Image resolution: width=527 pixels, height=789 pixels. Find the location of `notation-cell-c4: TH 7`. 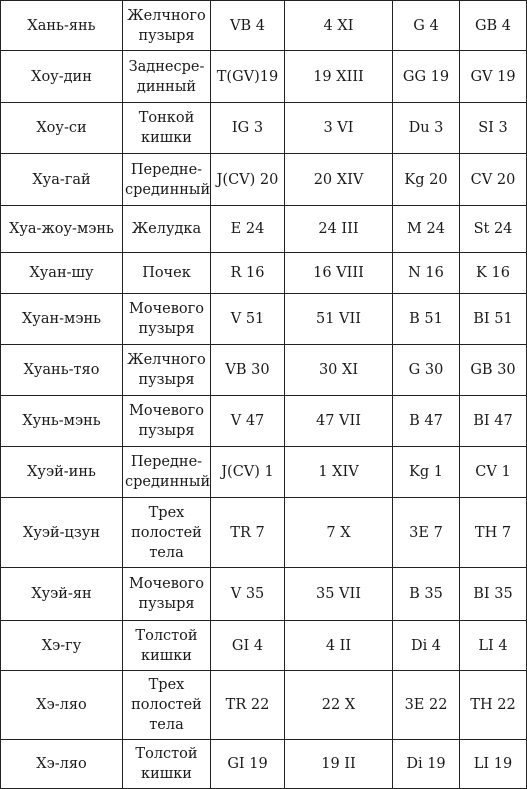

notation-cell-c4: TH 7 is located at coordinates (493, 532).